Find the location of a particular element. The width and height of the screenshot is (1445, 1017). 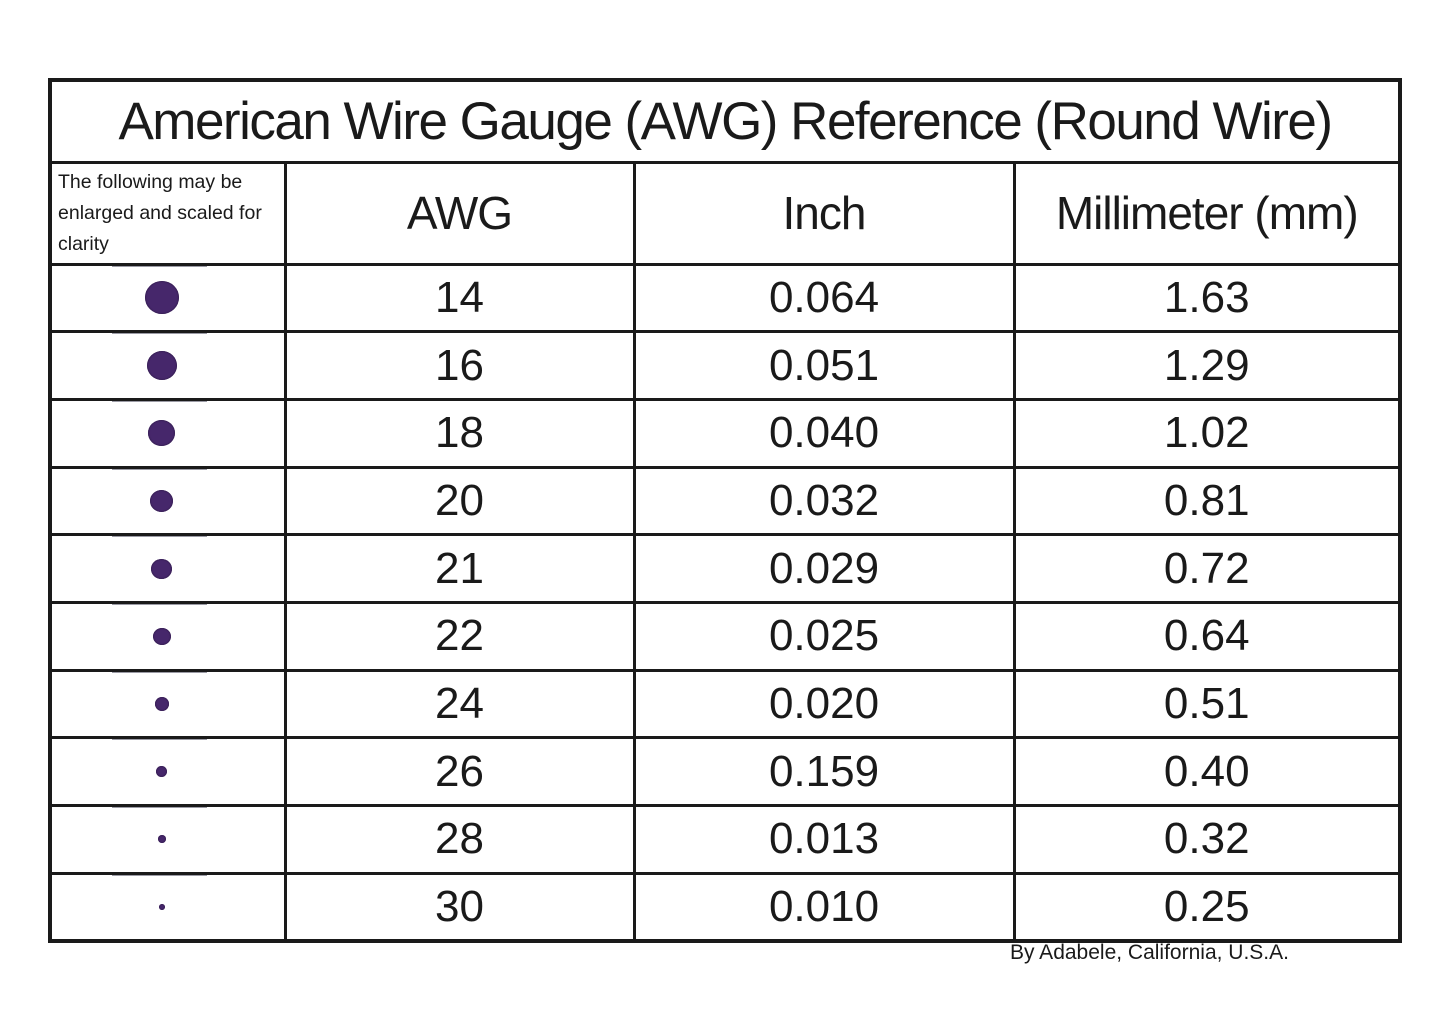

inch-value: 0.032 is located at coordinates (824, 501).